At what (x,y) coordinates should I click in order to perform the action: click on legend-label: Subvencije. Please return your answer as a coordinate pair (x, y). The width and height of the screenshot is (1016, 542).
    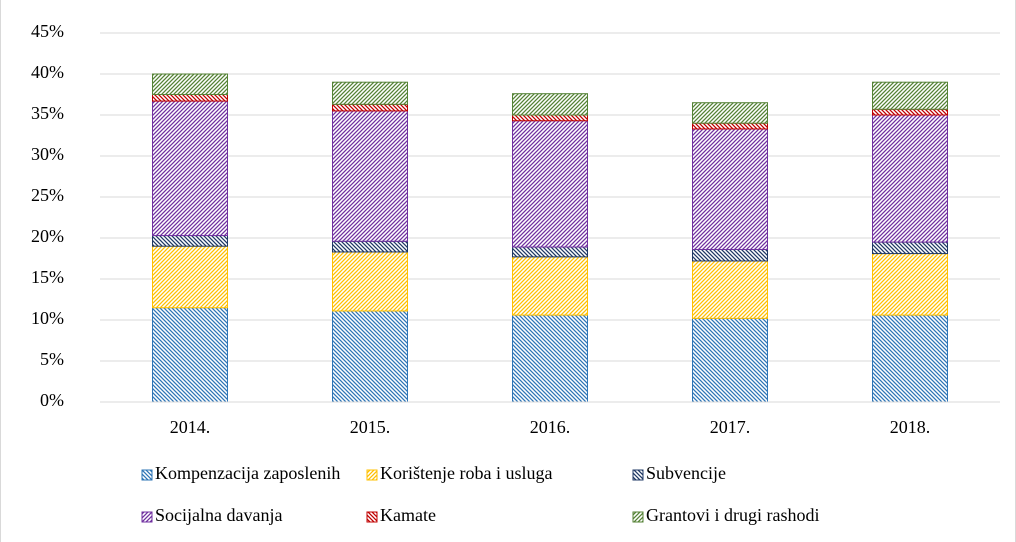
    Looking at the image, I should click on (686, 473).